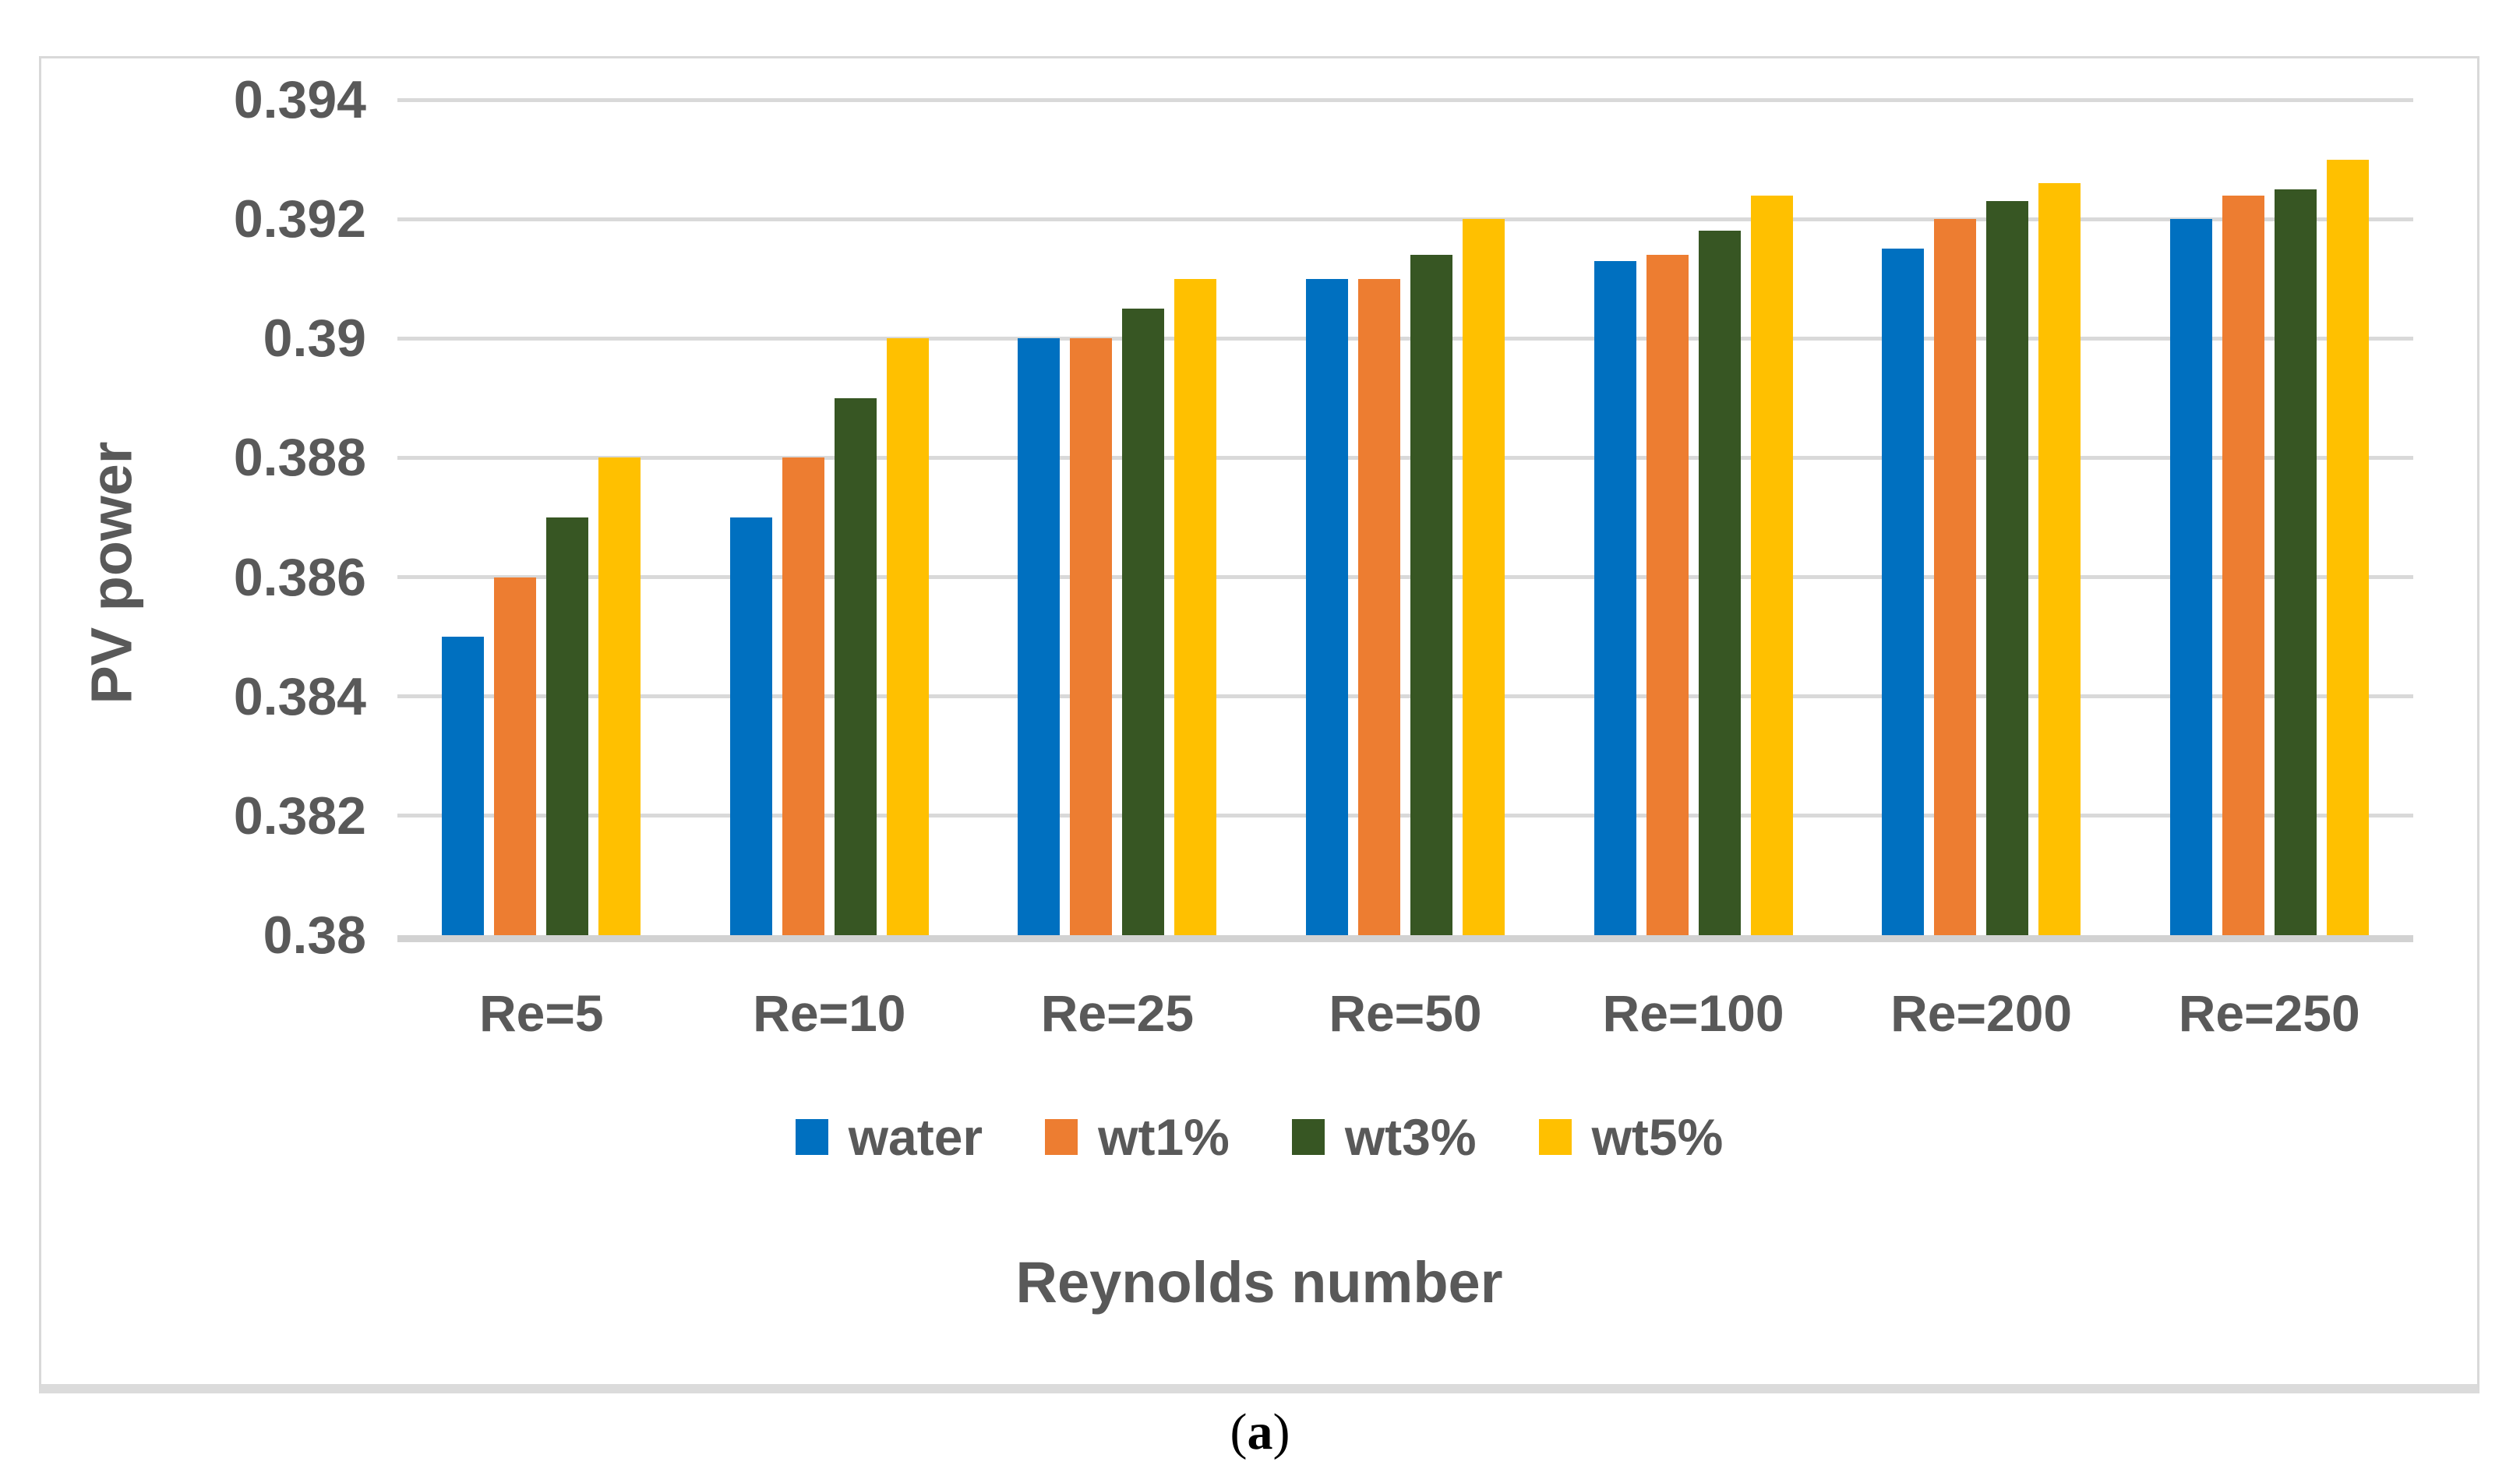  What do you see at coordinates (2059, 559) in the screenshot?
I see `bar-wt5%-Re=200` at bounding box center [2059, 559].